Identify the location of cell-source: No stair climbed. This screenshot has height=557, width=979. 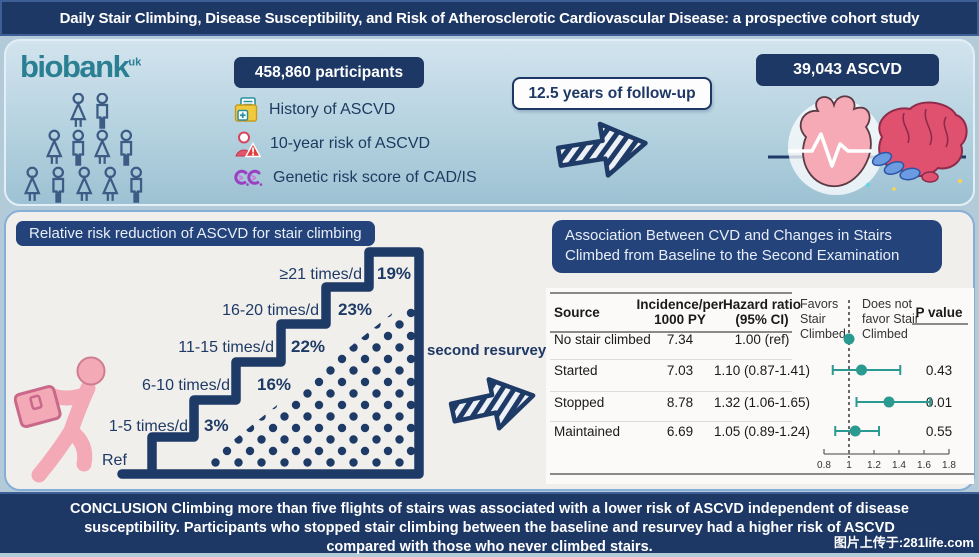
(602, 339).